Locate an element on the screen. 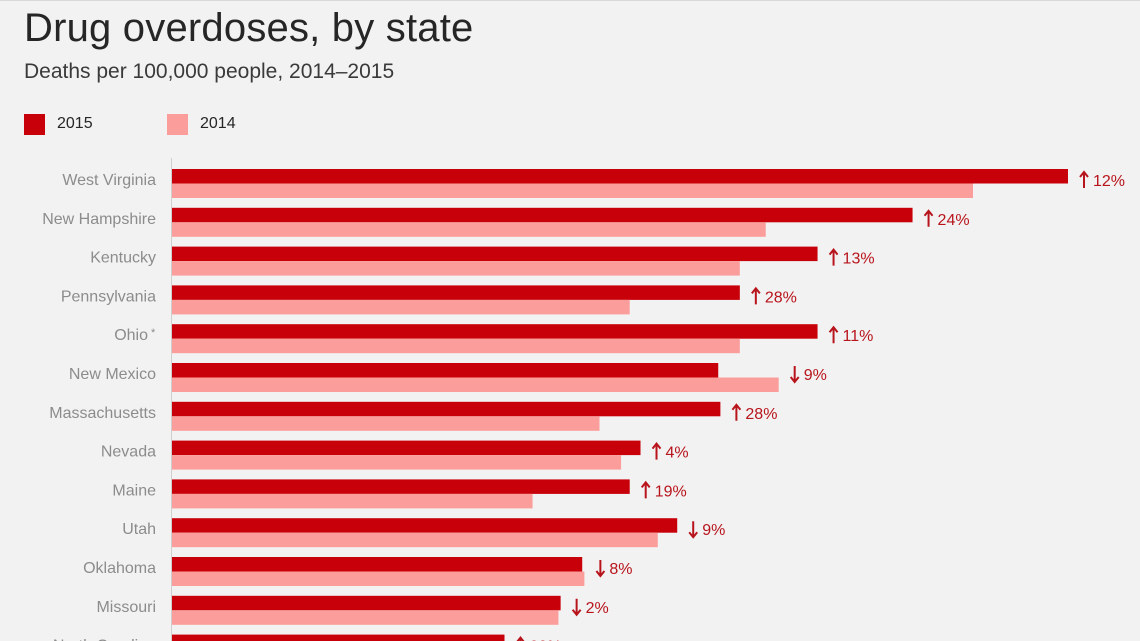 This screenshot has width=1140, height=641. legend-label-2015: 2015 is located at coordinates (75, 123).